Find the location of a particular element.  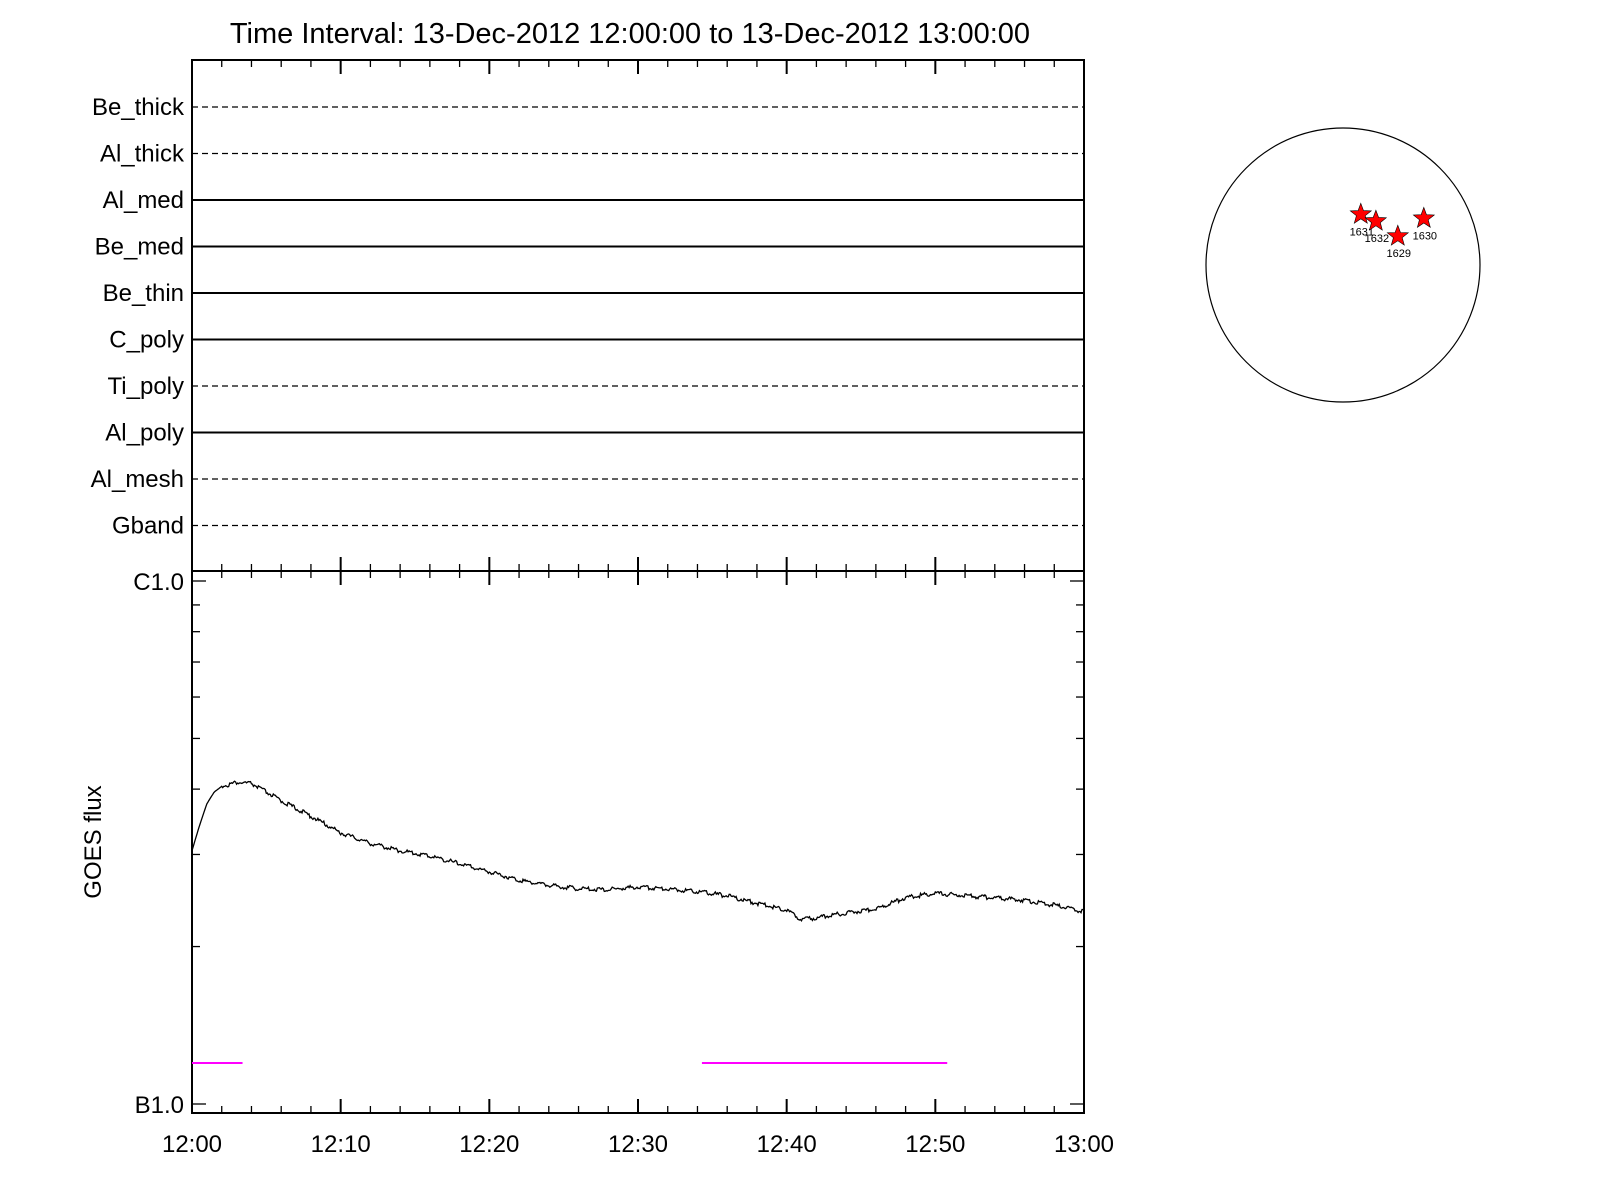

filter-label-gband: Gband is located at coordinates (148, 526).